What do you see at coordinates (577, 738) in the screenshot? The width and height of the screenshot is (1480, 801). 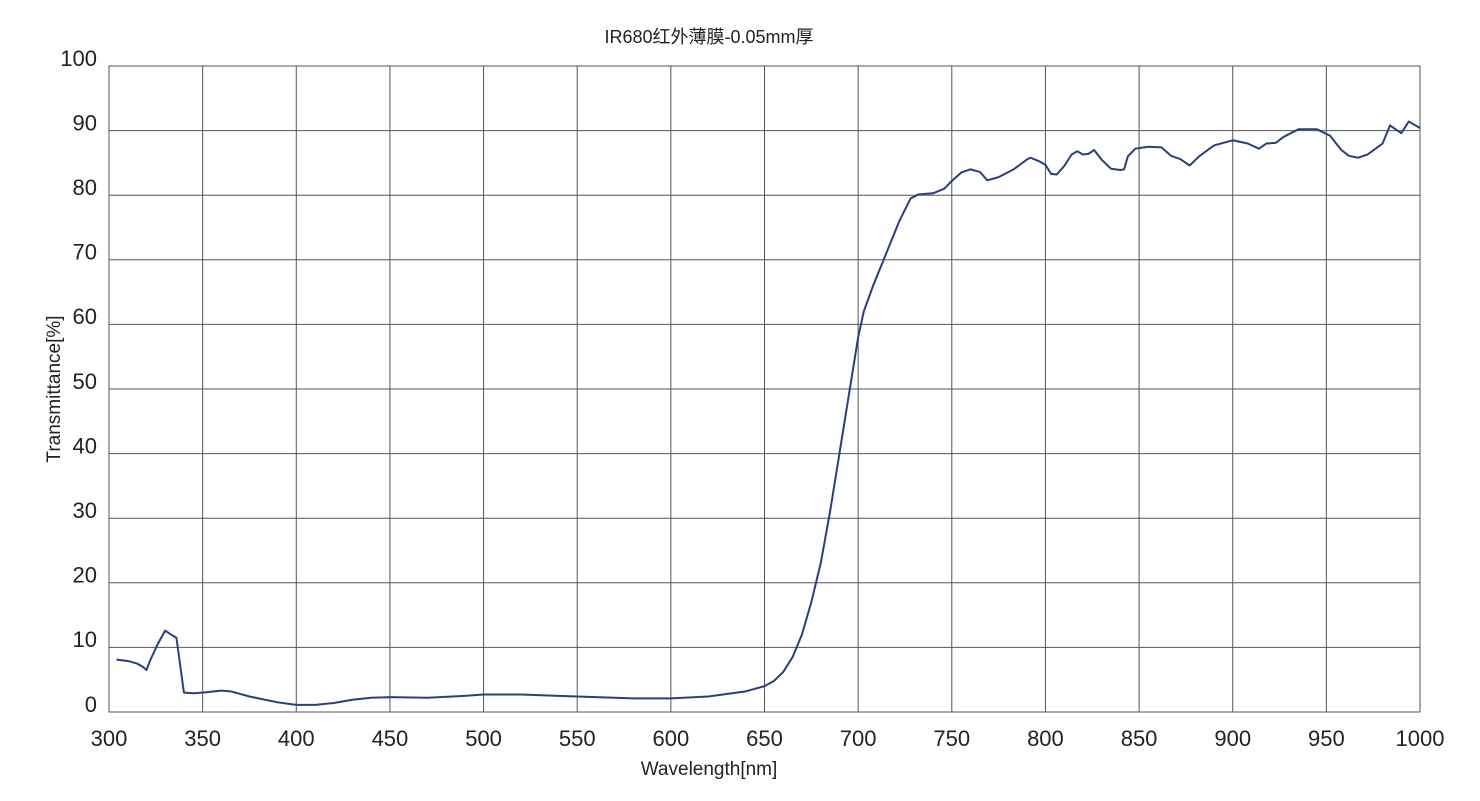 I see `x-tick-label: 550` at bounding box center [577, 738].